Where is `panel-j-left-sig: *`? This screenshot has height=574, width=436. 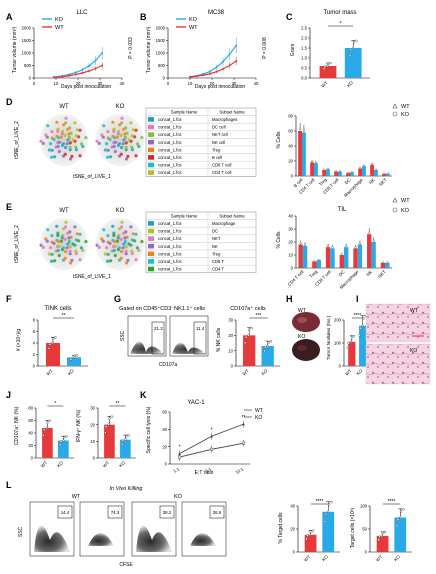
panel-j-left-sig: * is located at coordinates (55, 404).